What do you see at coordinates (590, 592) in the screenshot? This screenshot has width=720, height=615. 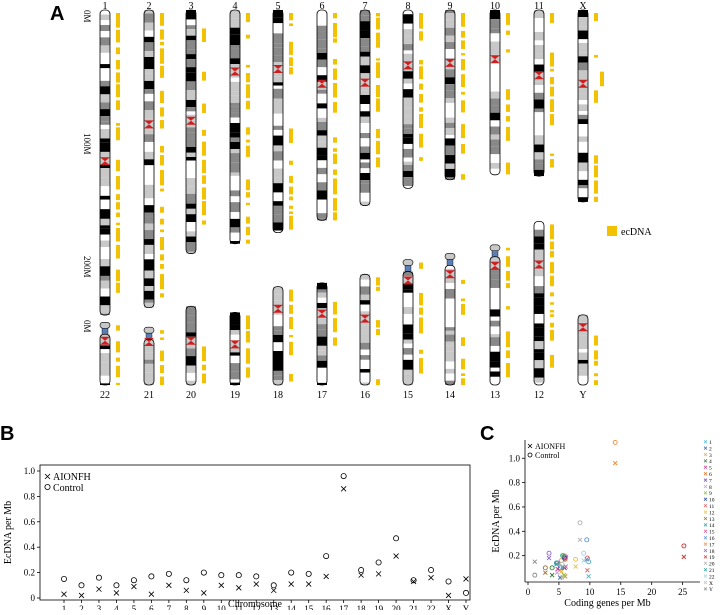 I see `x-tick-label: 10` at bounding box center [590, 592].